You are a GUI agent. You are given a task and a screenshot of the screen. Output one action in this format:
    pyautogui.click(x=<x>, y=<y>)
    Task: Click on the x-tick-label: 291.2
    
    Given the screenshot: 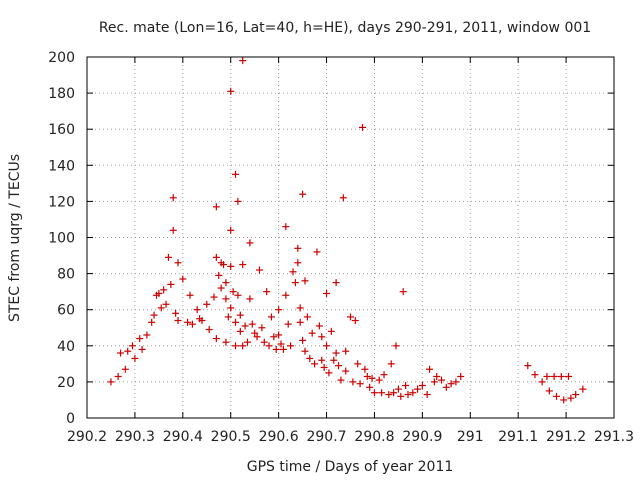 What is the action you would take?
    pyautogui.click(x=566, y=437)
    